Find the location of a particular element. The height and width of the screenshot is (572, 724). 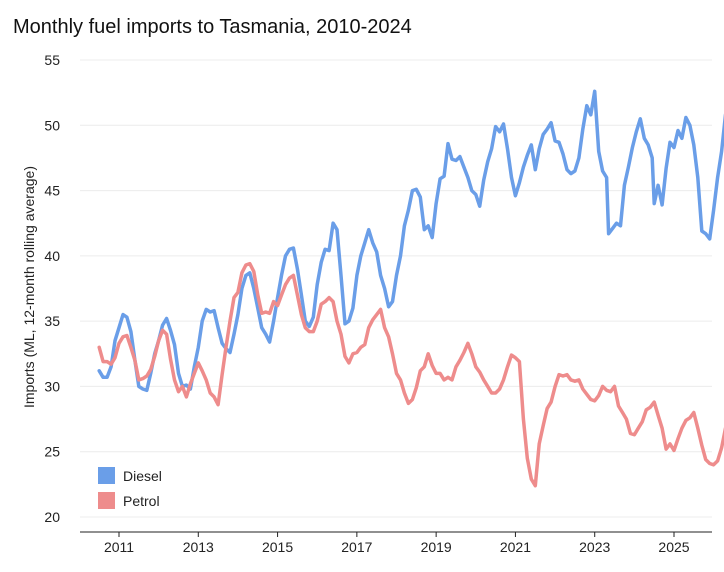

x-tick-label: 2023 is located at coordinates (594, 547).